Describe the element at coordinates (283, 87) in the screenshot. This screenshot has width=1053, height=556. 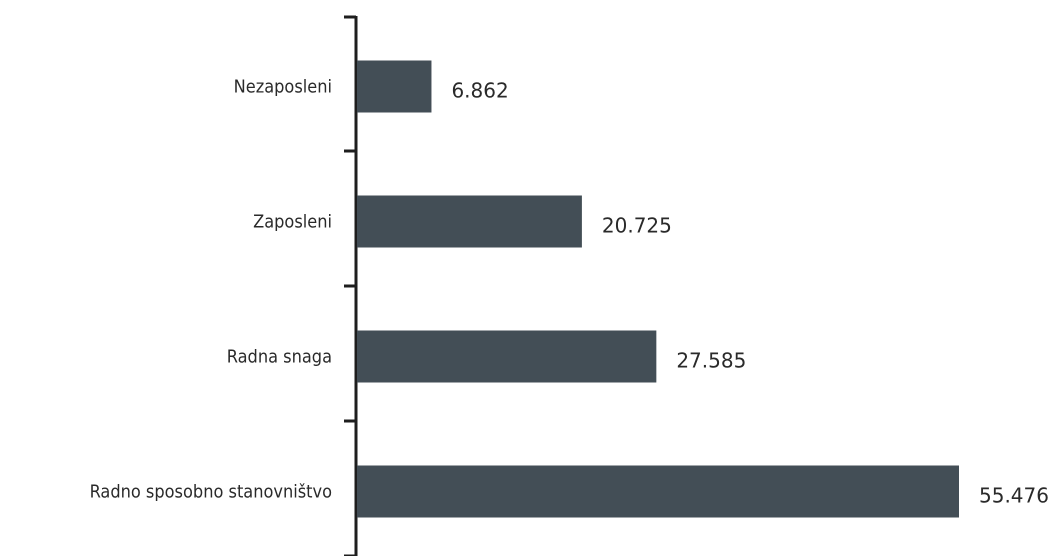
I see `category-label: Nezaposleni` at that location.